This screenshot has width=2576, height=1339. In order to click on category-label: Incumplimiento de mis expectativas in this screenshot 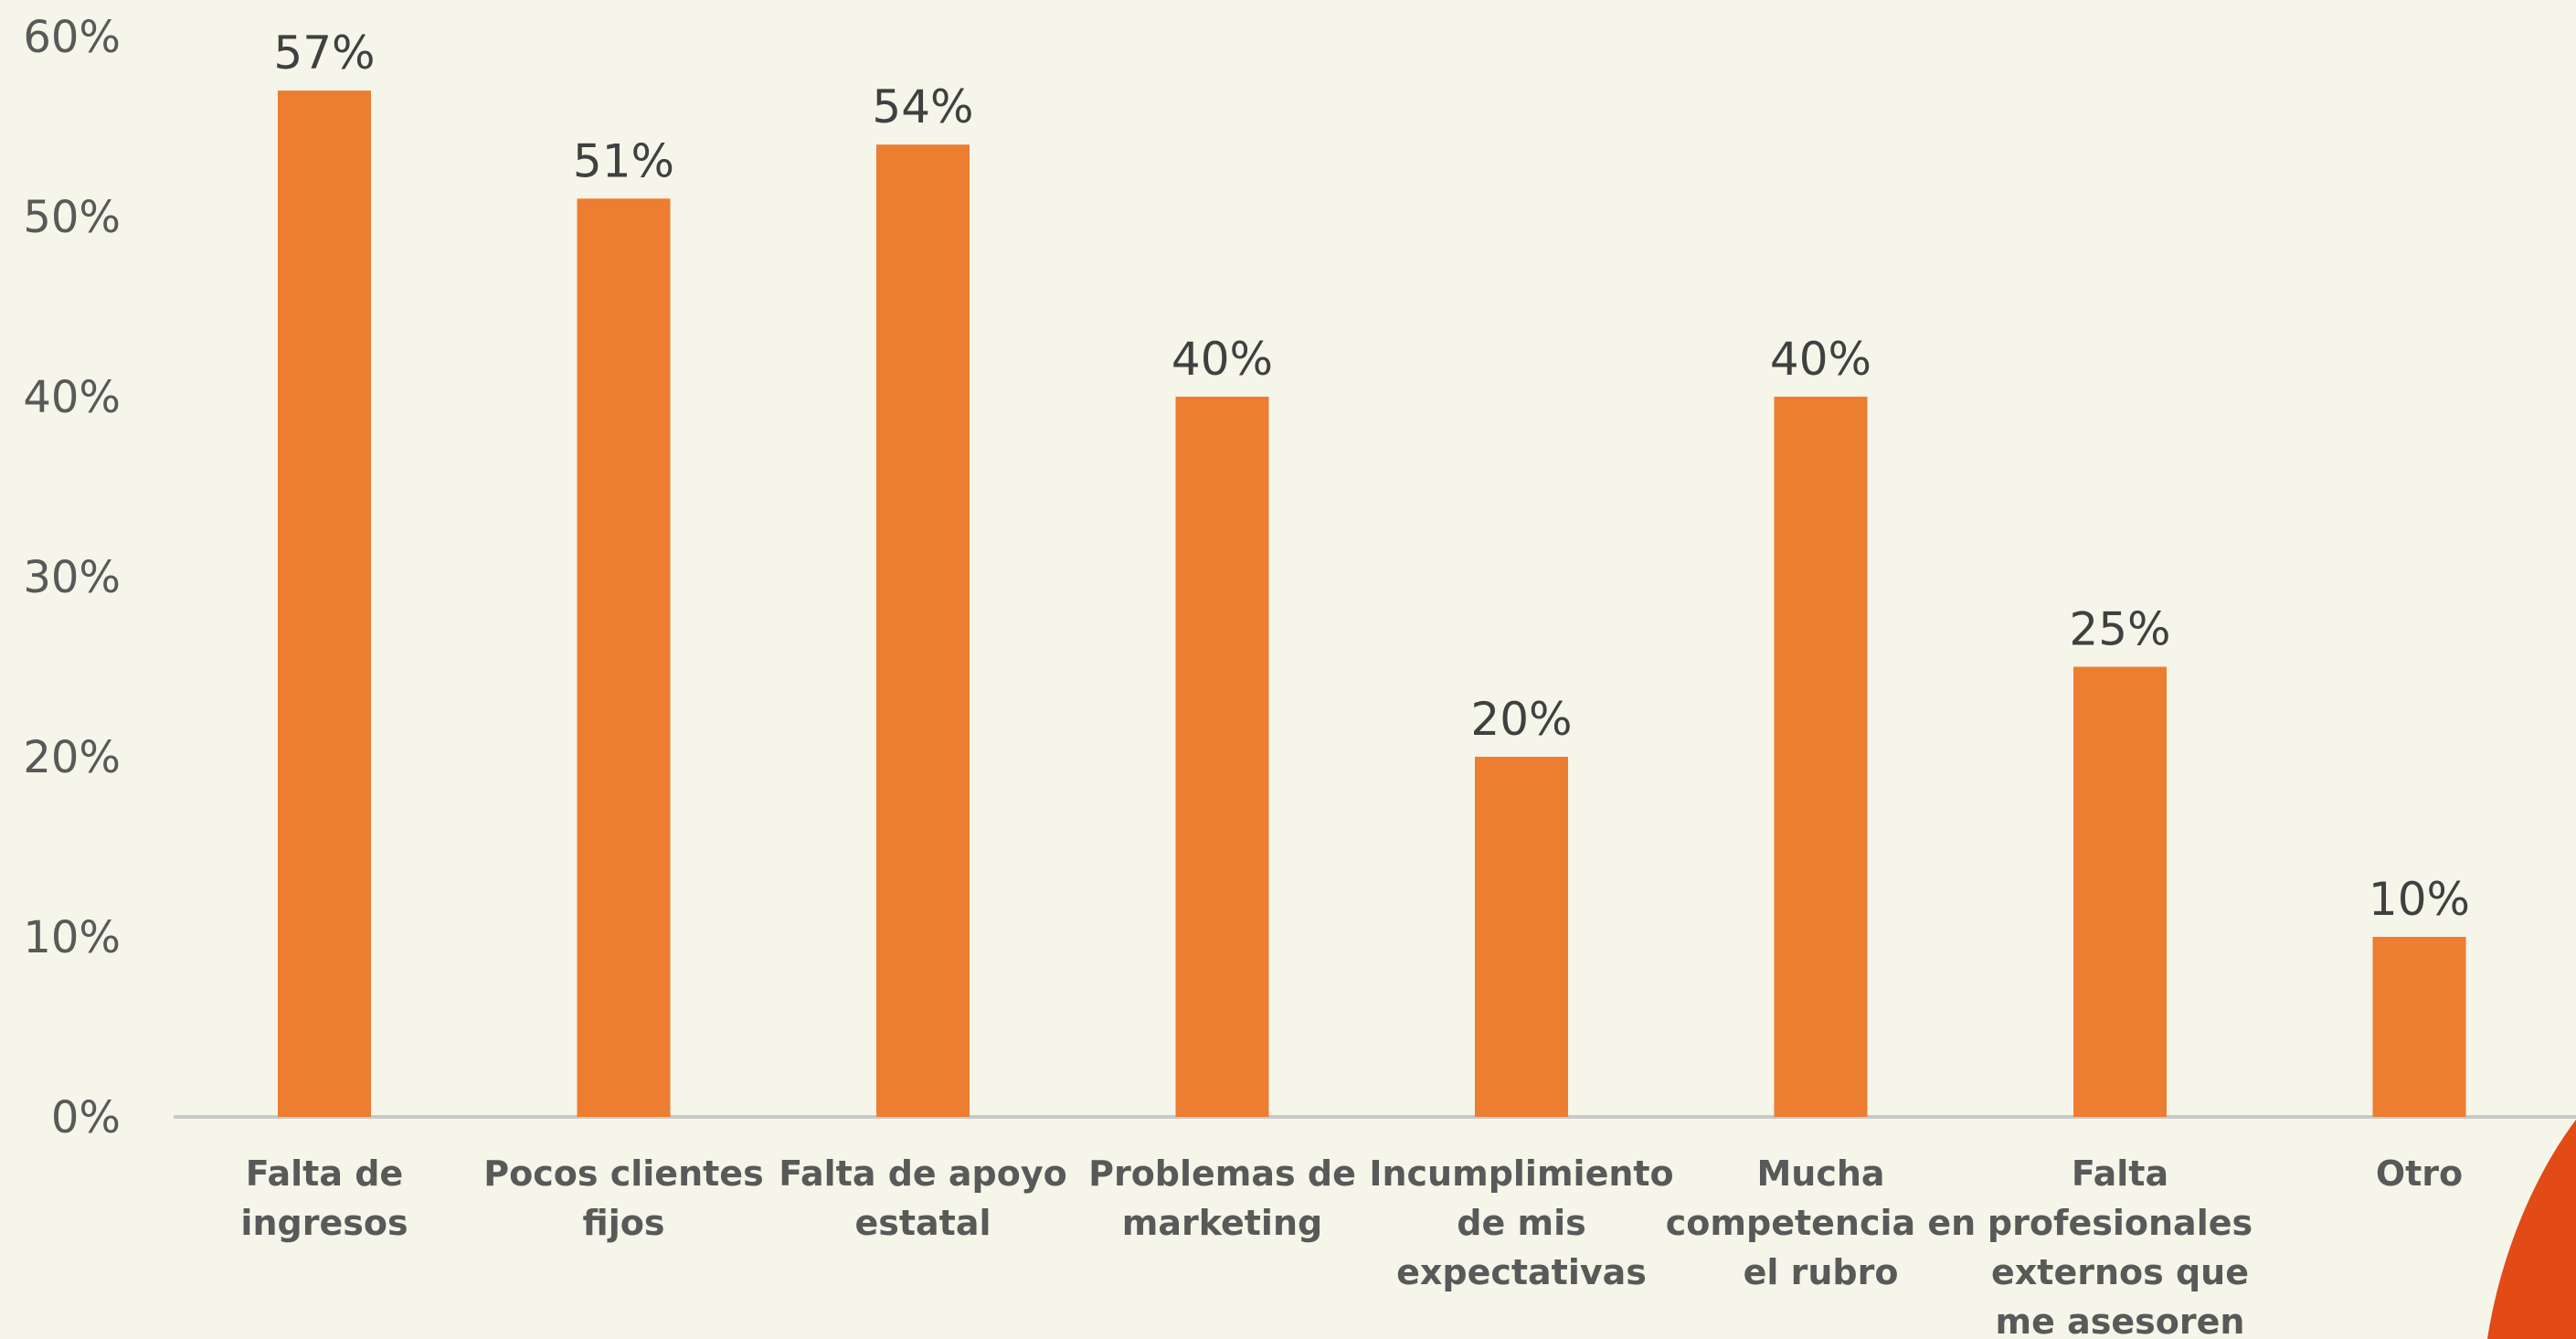, I will do `click(1521, 1222)`.